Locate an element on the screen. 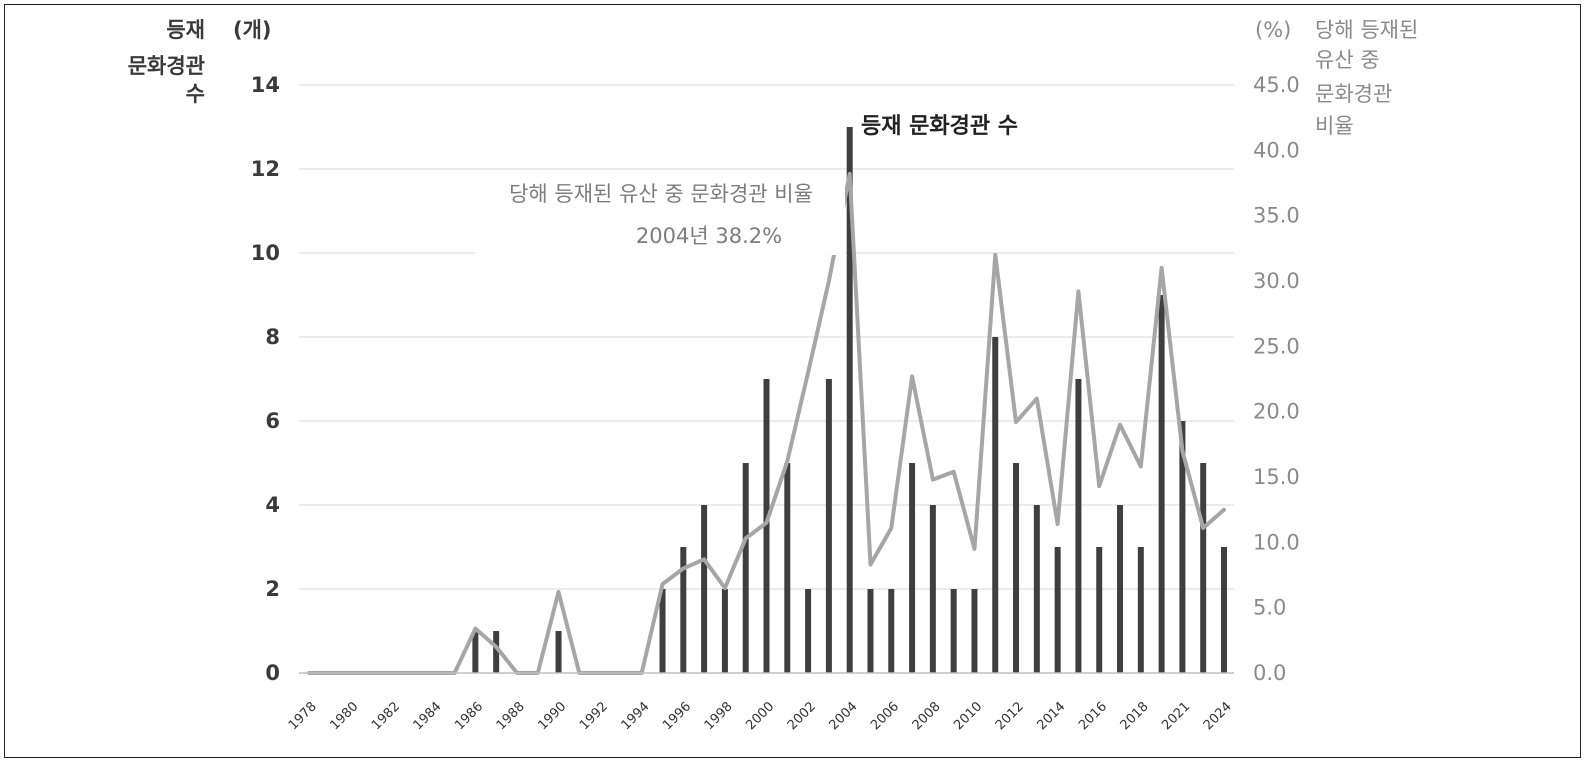  left-axis-title: 수 is located at coordinates (195, 94).